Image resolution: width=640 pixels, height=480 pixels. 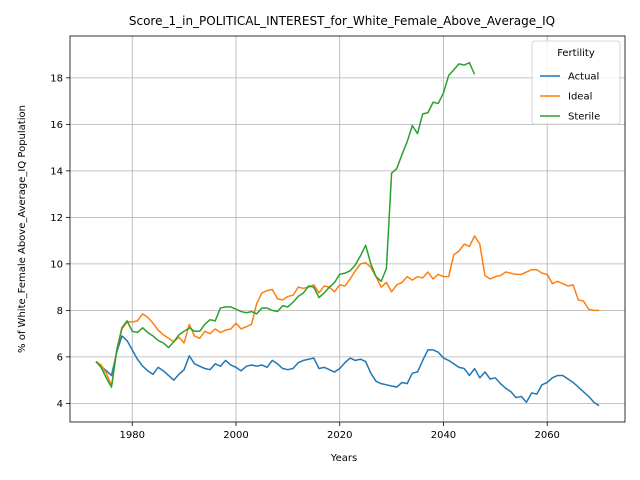 What do you see at coordinates (56, 264) in the screenshot?
I see `y-tick-label: 10` at bounding box center [56, 264].